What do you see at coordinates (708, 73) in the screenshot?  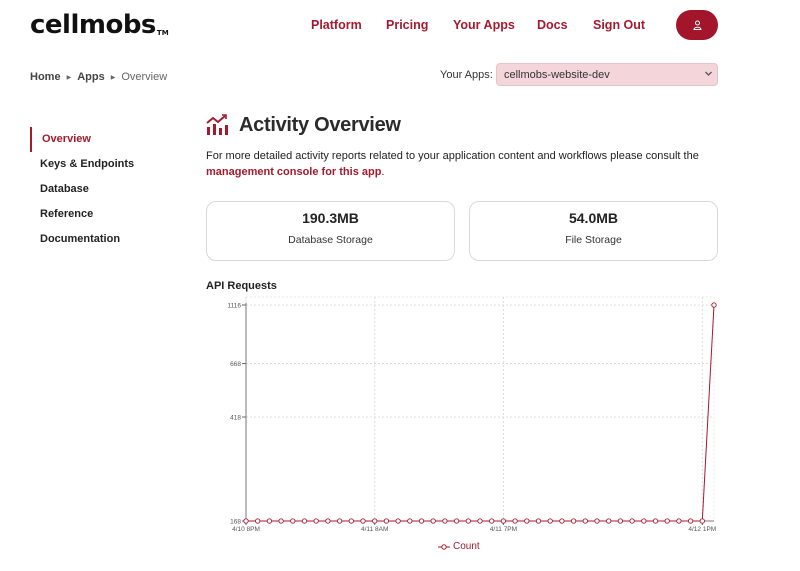 I see `chevron-down-icon` at bounding box center [708, 73].